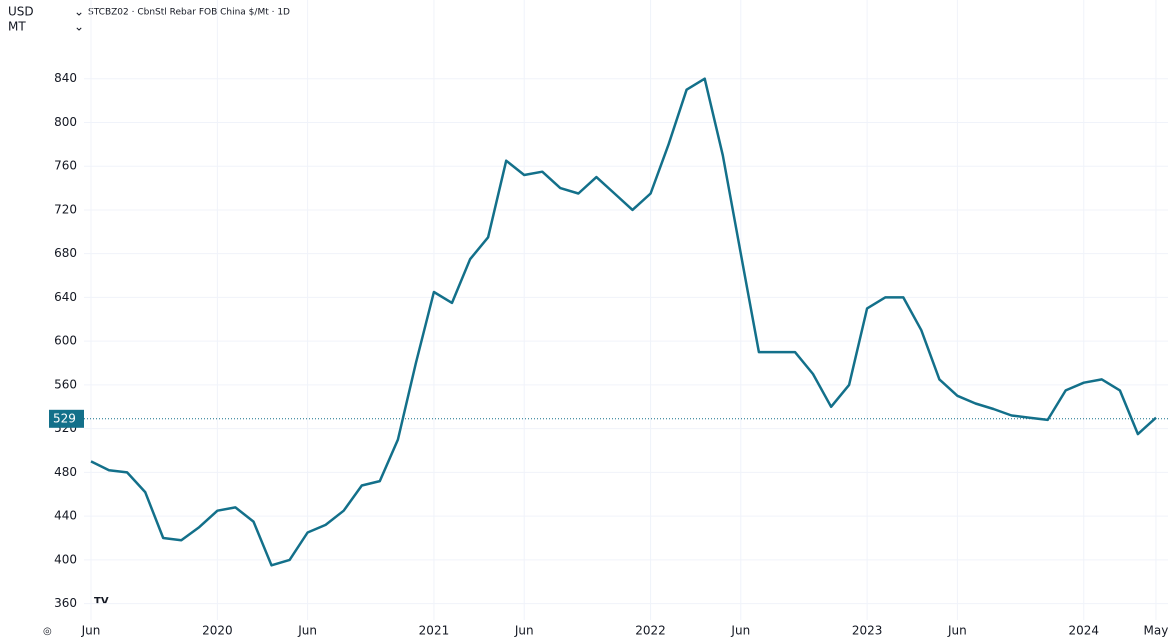 The image size is (1168, 637). Describe the element at coordinates (1156, 630) in the screenshot. I see `x-tick-label: May` at that location.